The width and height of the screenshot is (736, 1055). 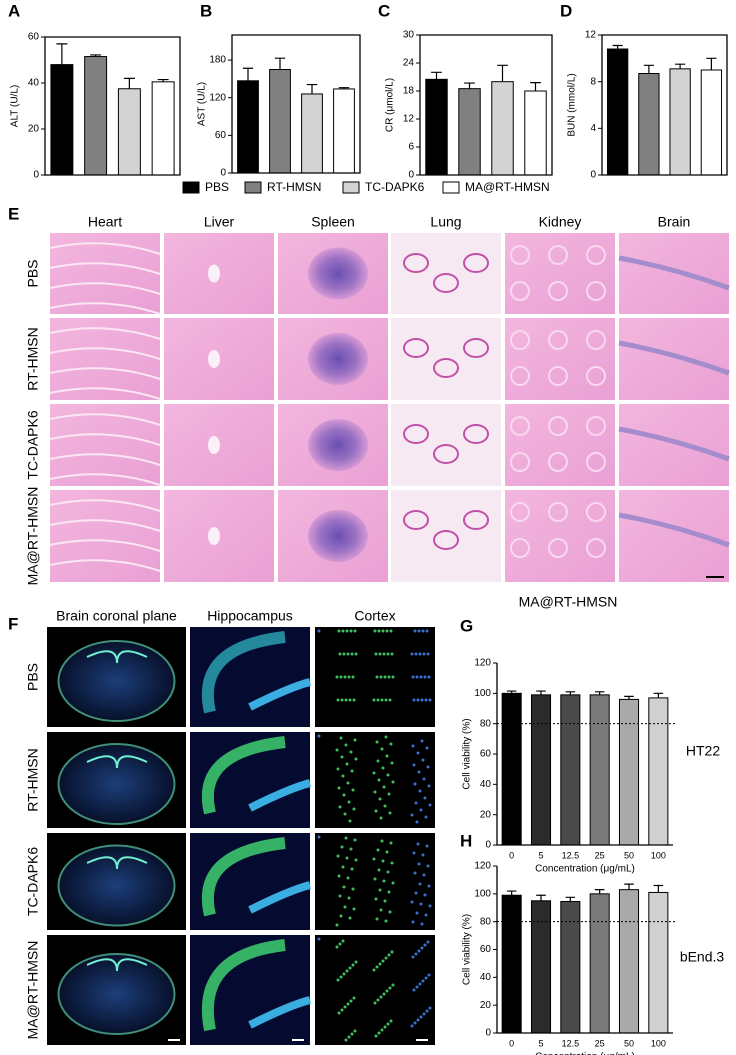 I want to click on y-tick-label: 100, so click(x=482, y=693).